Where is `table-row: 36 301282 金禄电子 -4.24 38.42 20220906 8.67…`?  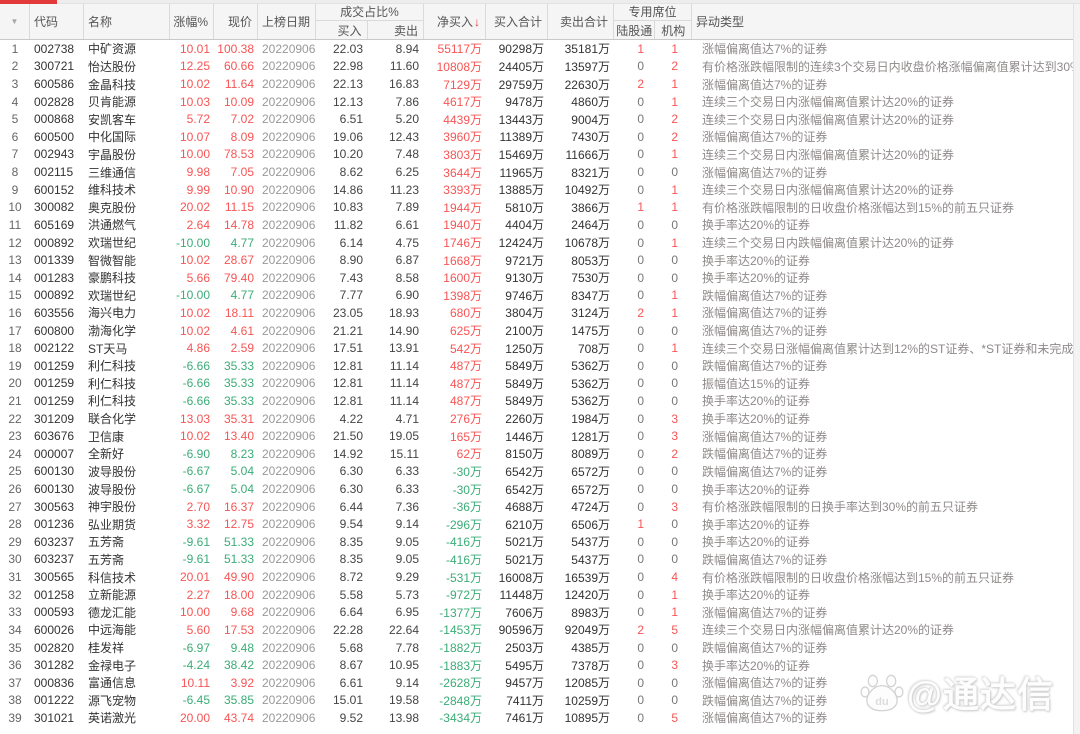 table-row: 36 301282 金禄电子 -4.24 38.42 20220906 8.67… is located at coordinates (536, 665).